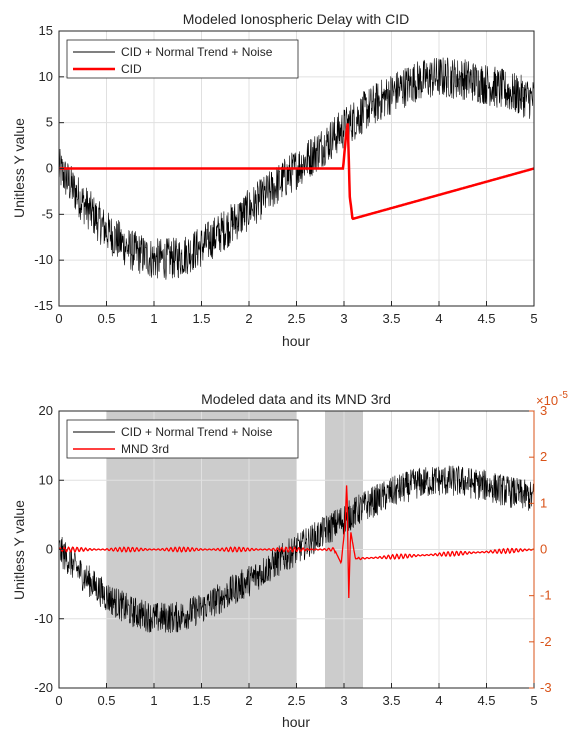  What do you see at coordinates (296, 399) in the screenshot?
I see `chart-title-2: Modeled data and its MND 3rd` at bounding box center [296, 399].